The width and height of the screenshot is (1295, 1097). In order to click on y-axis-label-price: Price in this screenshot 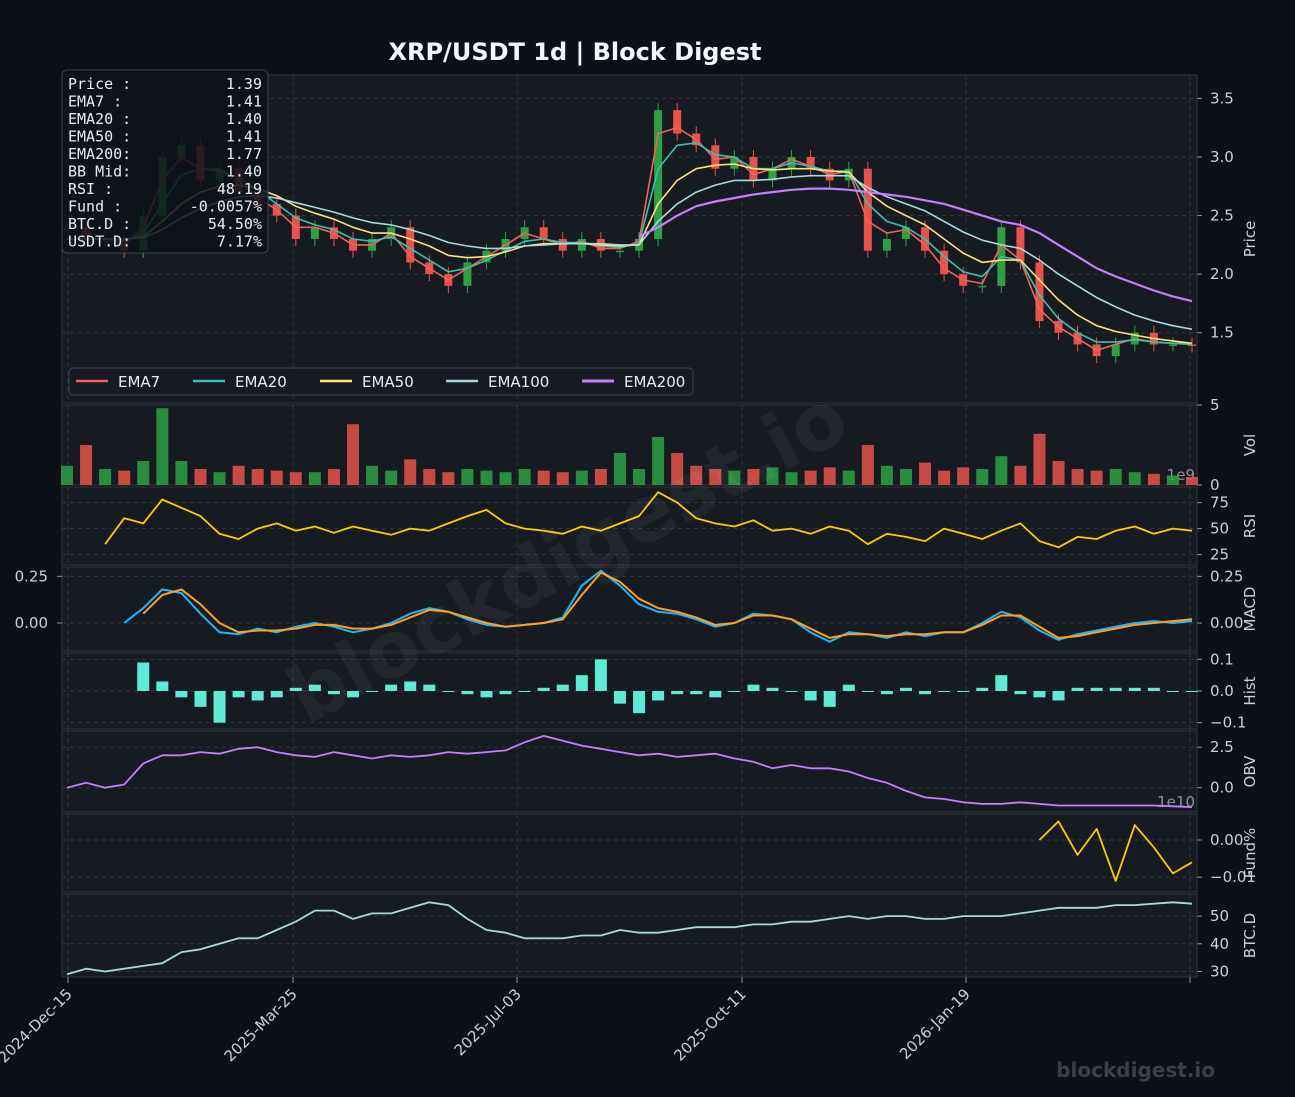, I will do `click(1250, 239)`.